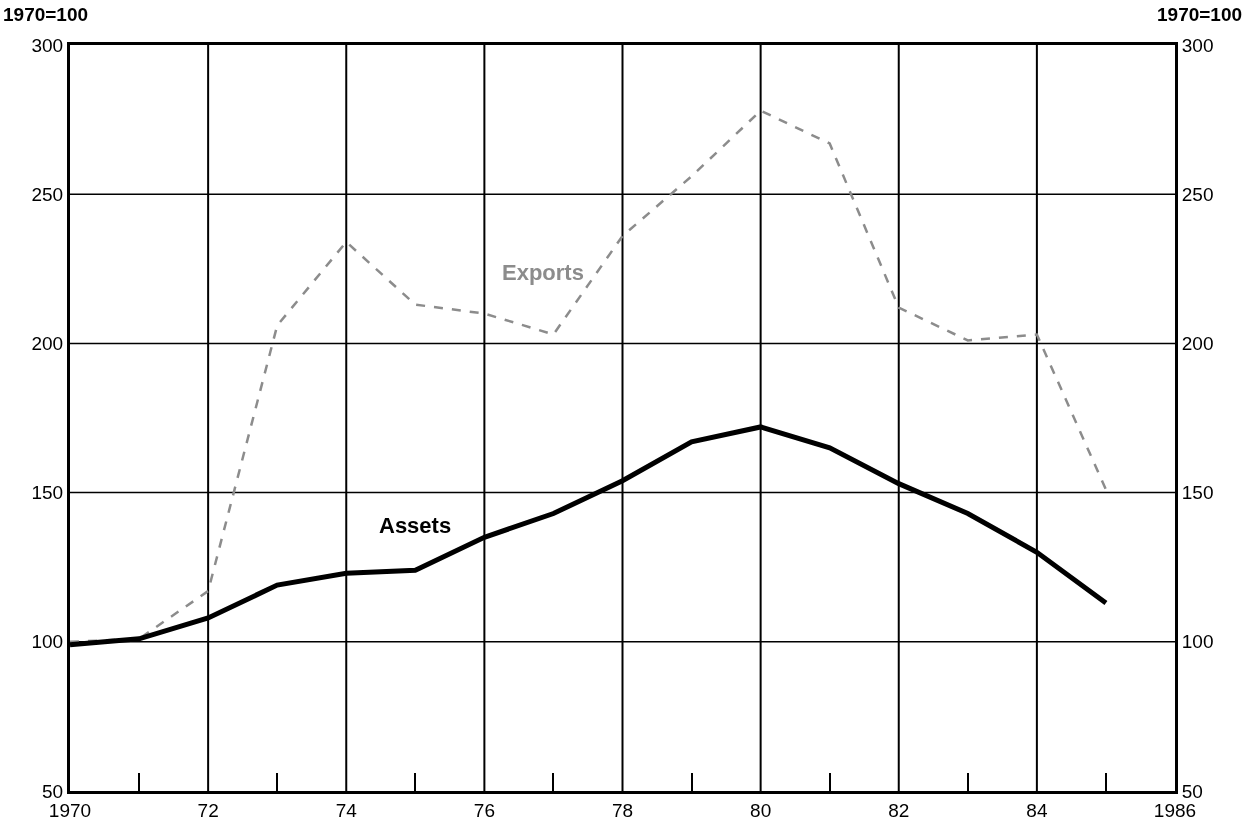 This screenshot has width=1245, height=833. I want to click on y-tick-label: 100, so click(47, 642).